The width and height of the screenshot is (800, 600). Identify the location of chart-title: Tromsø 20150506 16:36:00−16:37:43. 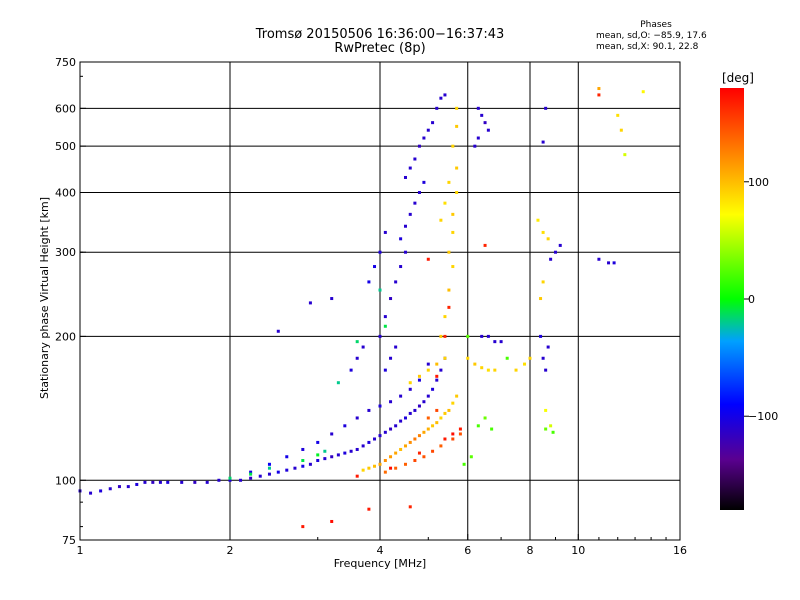
(380, 34).